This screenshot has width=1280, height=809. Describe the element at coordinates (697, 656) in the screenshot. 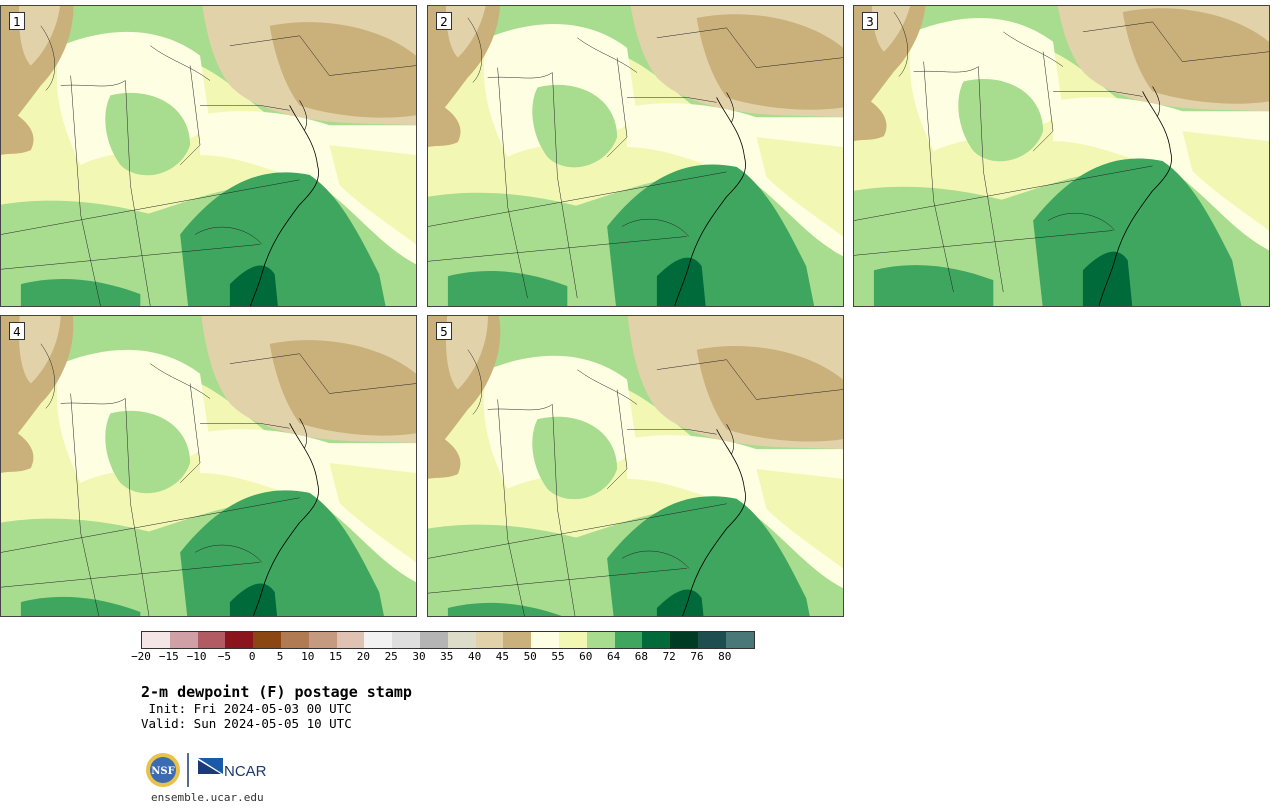

I see `colorbar-tick-label: 76` at that location.